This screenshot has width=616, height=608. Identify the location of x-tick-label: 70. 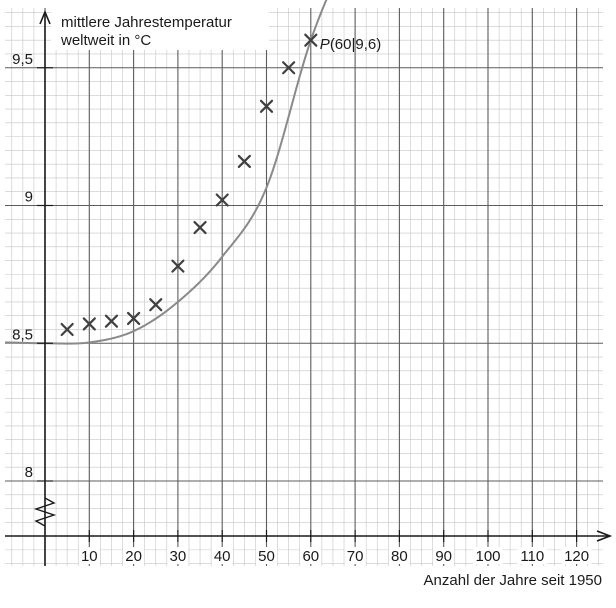
(355, 556).